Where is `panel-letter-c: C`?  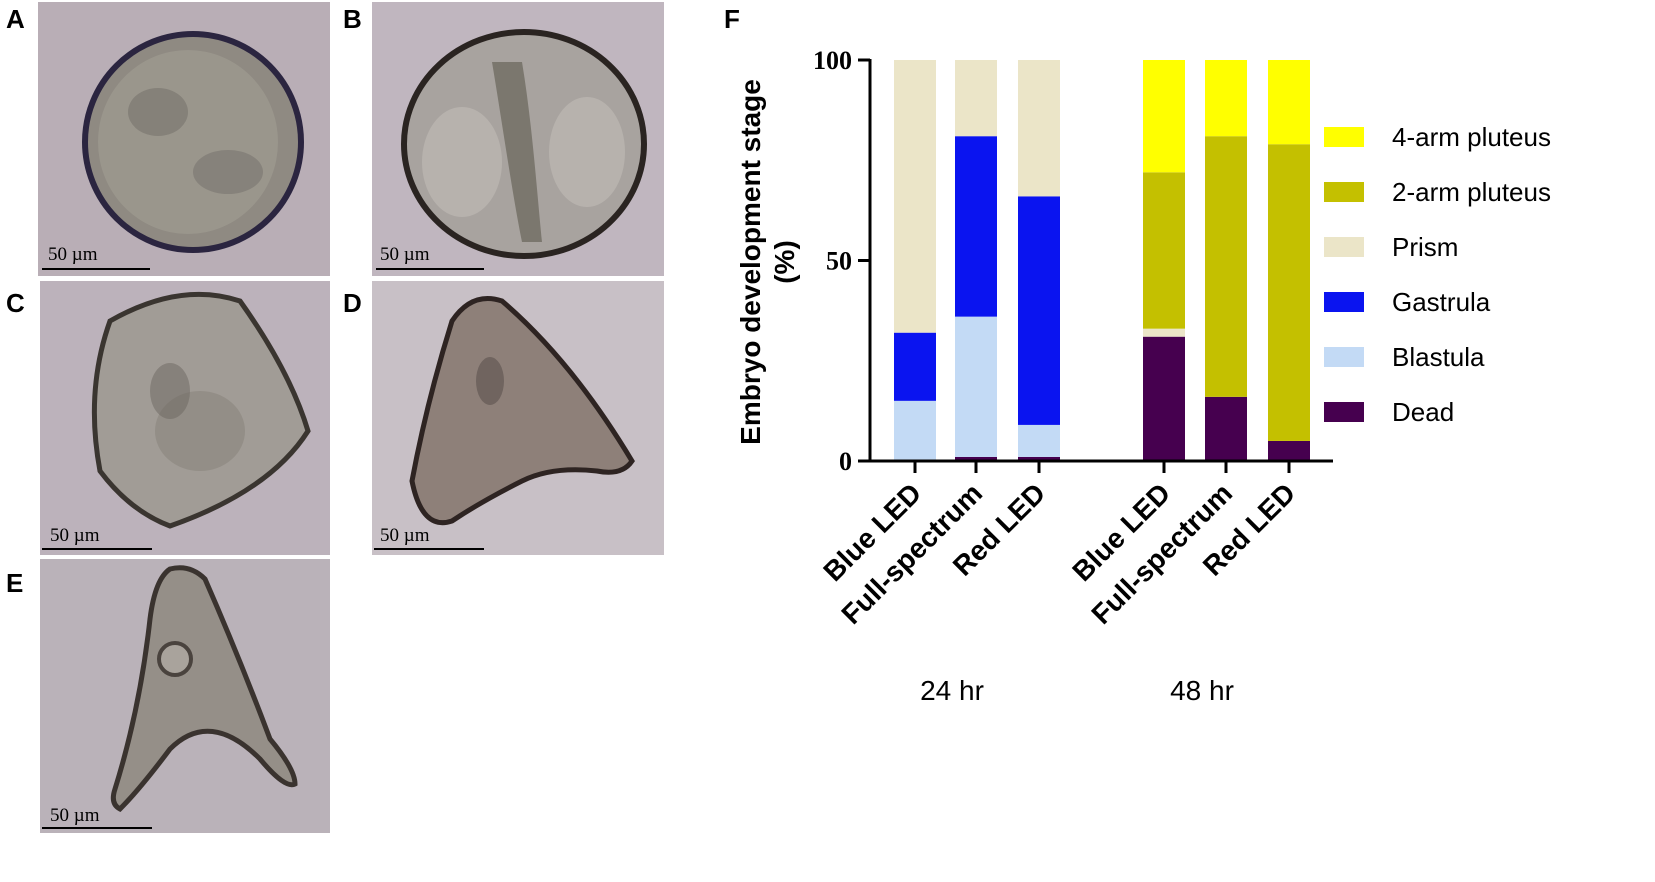 panel-letter-c: C is located at coordinates (15, 303).